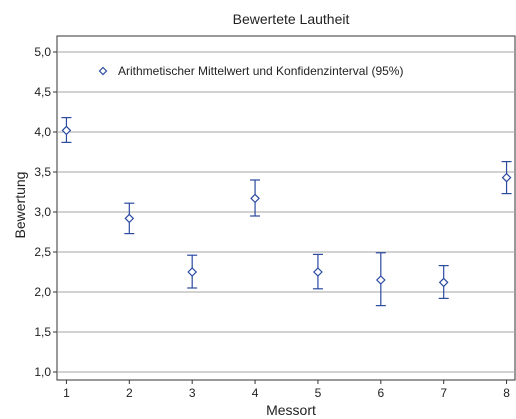  What do you see at coordinates (42, 52) in the screenshot?
I see `y-tick-label: 5,0` at bounding box center [42, 52].